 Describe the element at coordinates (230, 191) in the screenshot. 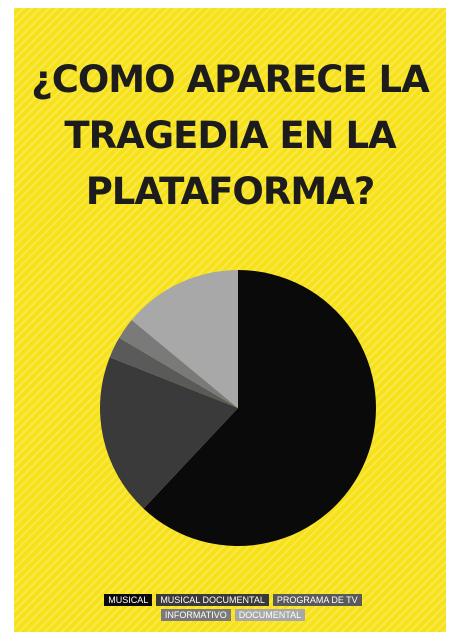

I see `title-line-3: PLATAFORMA?` at that location.